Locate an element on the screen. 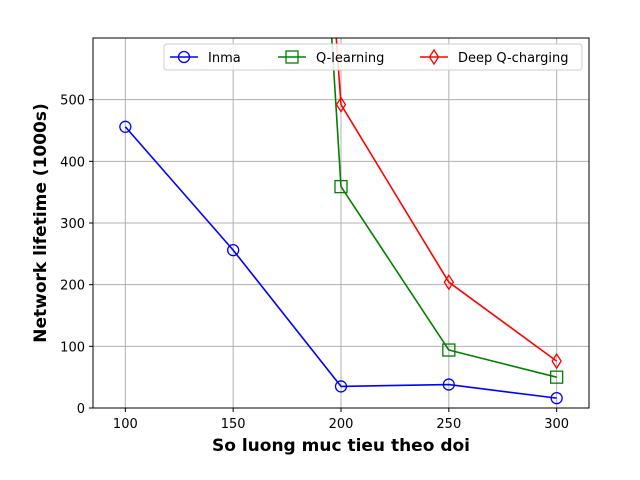  y-tick-label: 300 is located at coordinates (72, 224).